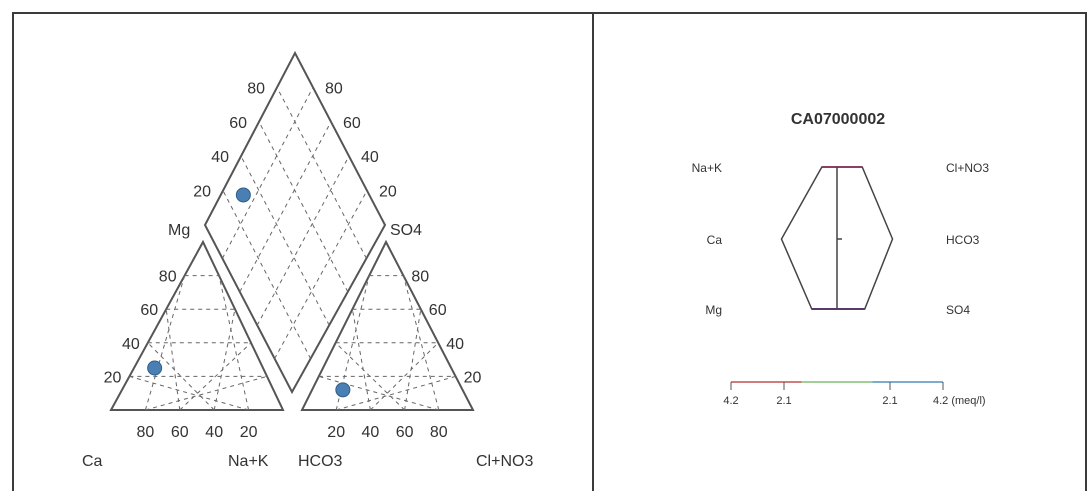 This screenshot has height=491, width=1092. What do you see at coordinates (420, 277) in the screenshot?
I see `anion-so4-tick-label: 80` at bounding box center [420, 277].